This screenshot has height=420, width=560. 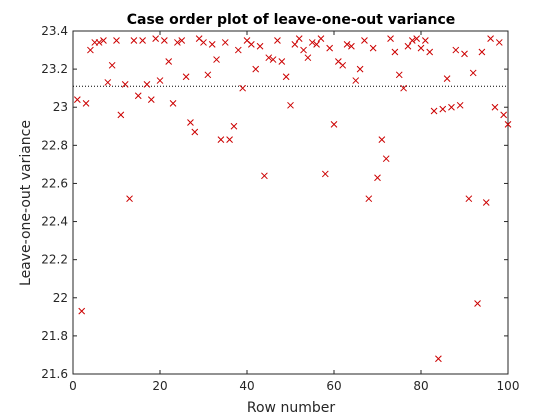 What do you see at coordinates (291, 408) in the screenshot?
I see `x-axis-label: Row number` at bounding box center [291, 408].